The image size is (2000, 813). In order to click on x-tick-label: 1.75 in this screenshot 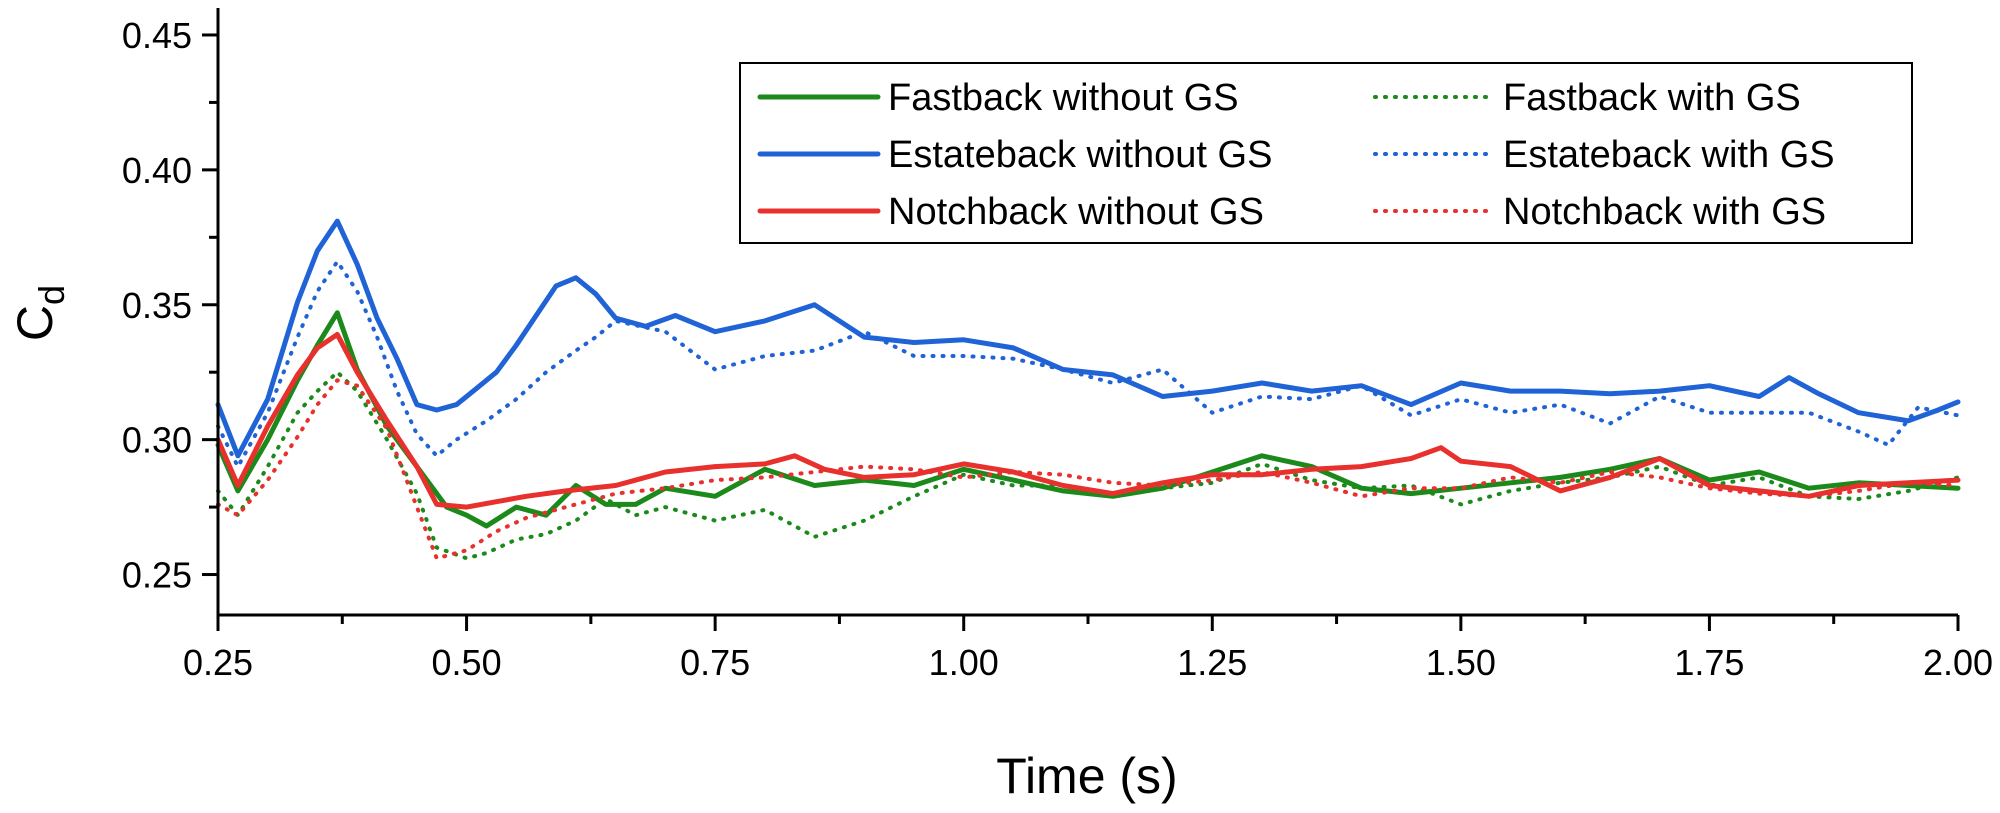, I will do `click(1709, 662)`.